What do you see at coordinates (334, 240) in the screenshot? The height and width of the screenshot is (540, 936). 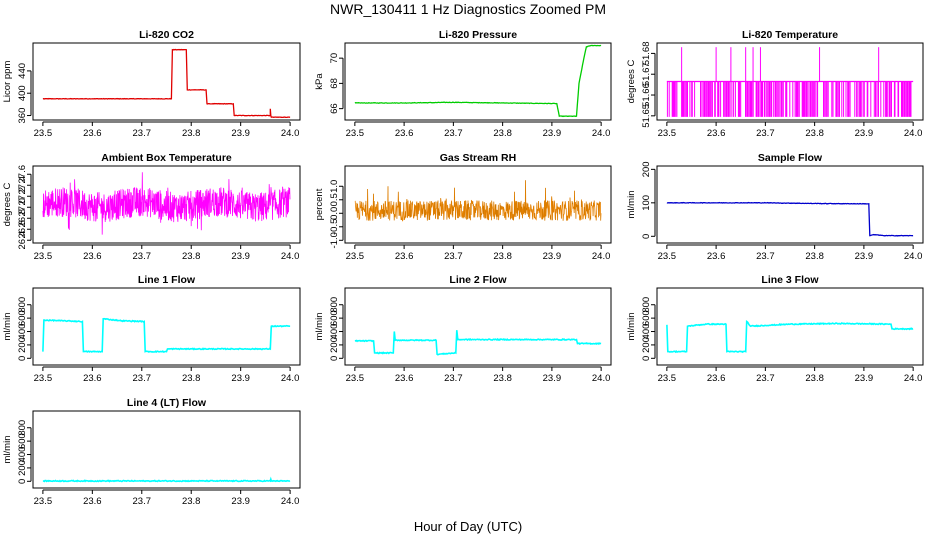 I see `y-tick-label: -1.0` at bounding box center [334, 240].